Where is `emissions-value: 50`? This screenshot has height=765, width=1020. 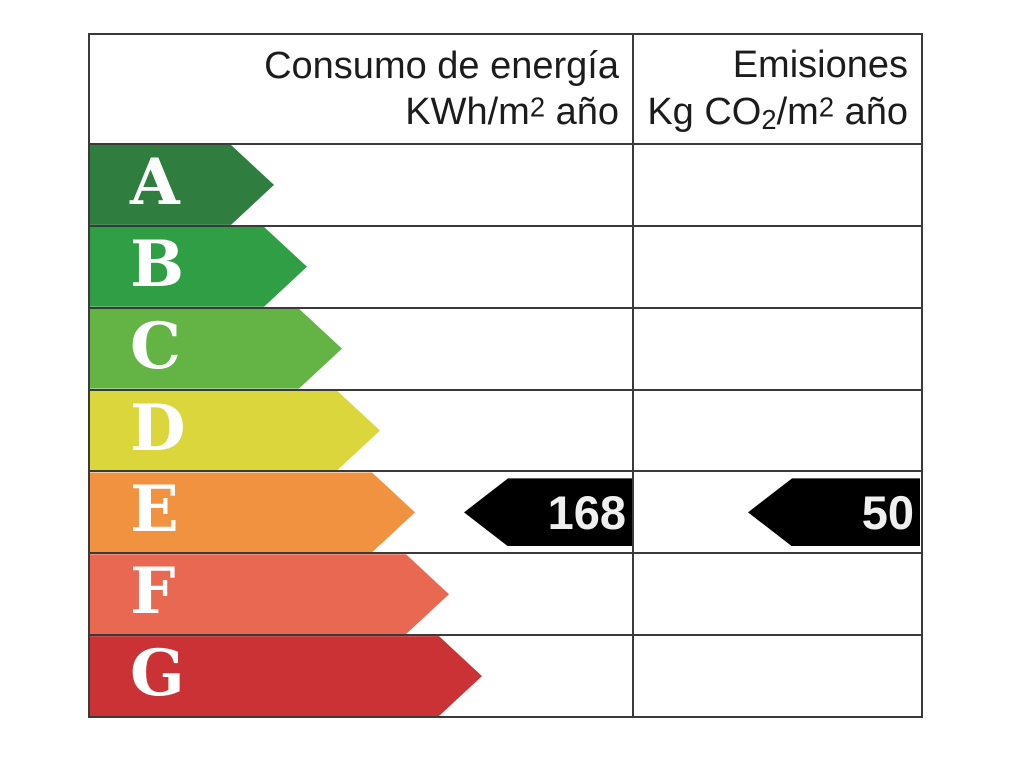
emissions-value: 50 is located at coordinates (887, 512).